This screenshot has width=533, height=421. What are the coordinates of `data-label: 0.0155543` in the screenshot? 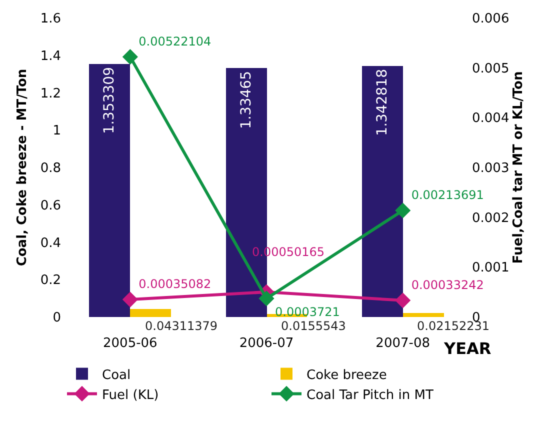 It's located at (313, 326).